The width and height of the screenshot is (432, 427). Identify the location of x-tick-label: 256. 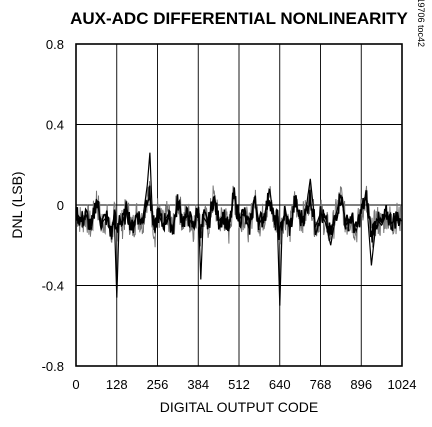
(158, 384).